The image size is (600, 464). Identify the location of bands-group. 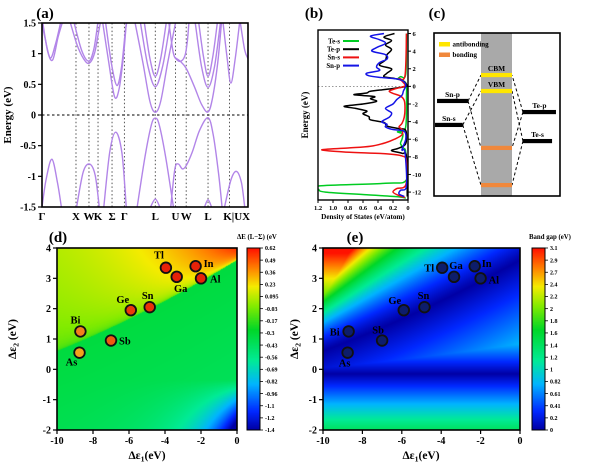
(145, 115).